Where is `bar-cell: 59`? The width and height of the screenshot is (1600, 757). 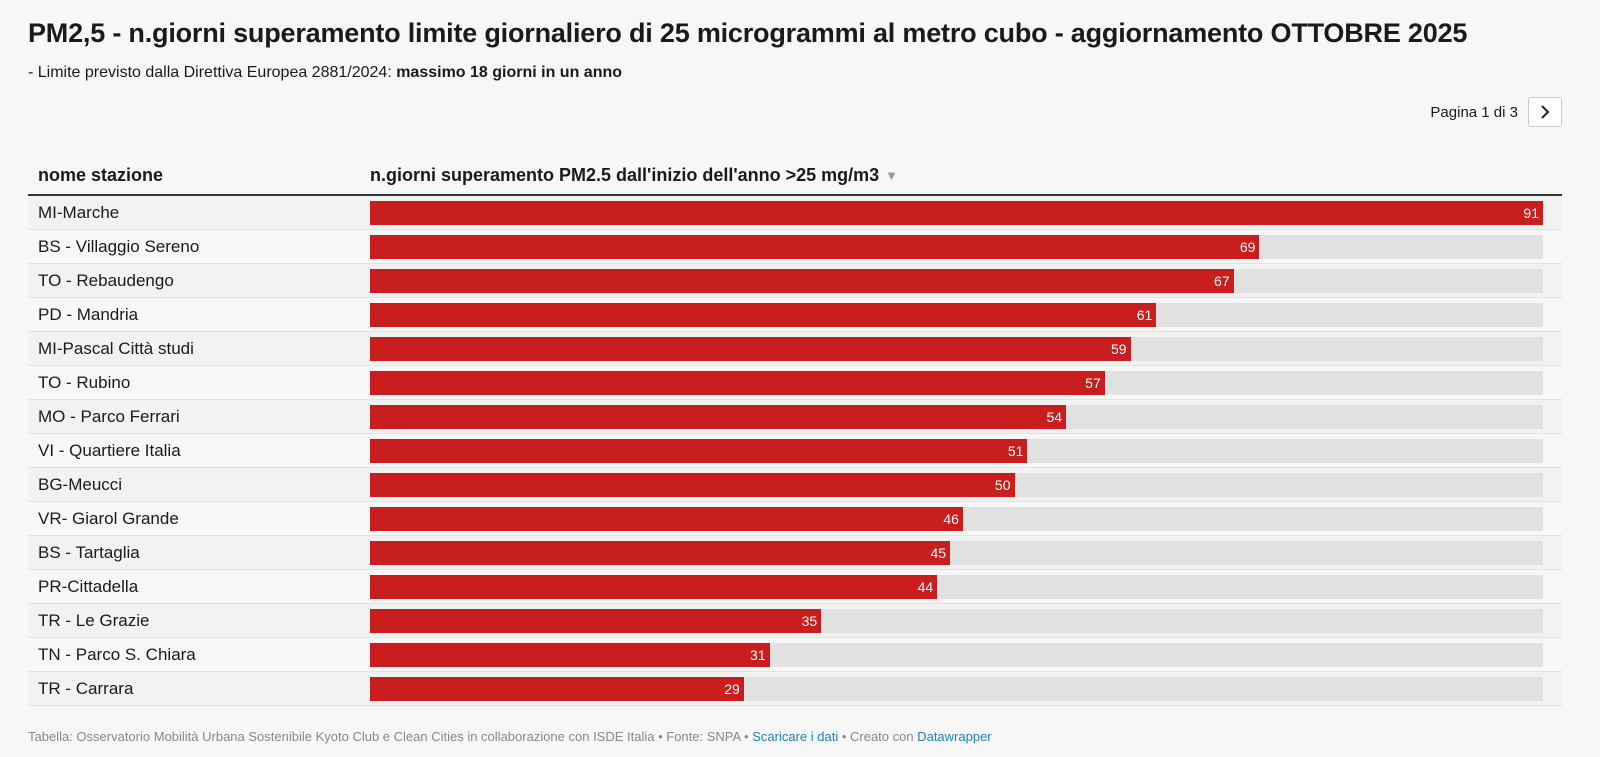 bar-cell: 59 is located at coordinates (956, 348).